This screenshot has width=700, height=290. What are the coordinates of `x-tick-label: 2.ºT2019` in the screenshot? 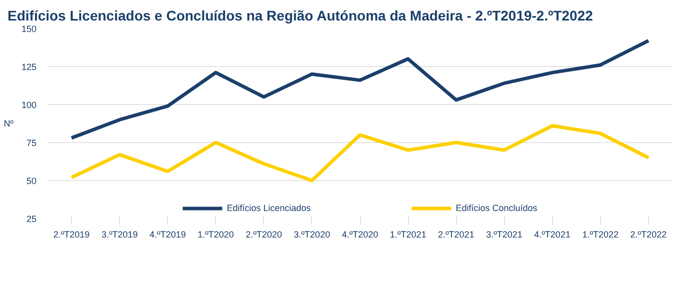 It's located at (71, 235).